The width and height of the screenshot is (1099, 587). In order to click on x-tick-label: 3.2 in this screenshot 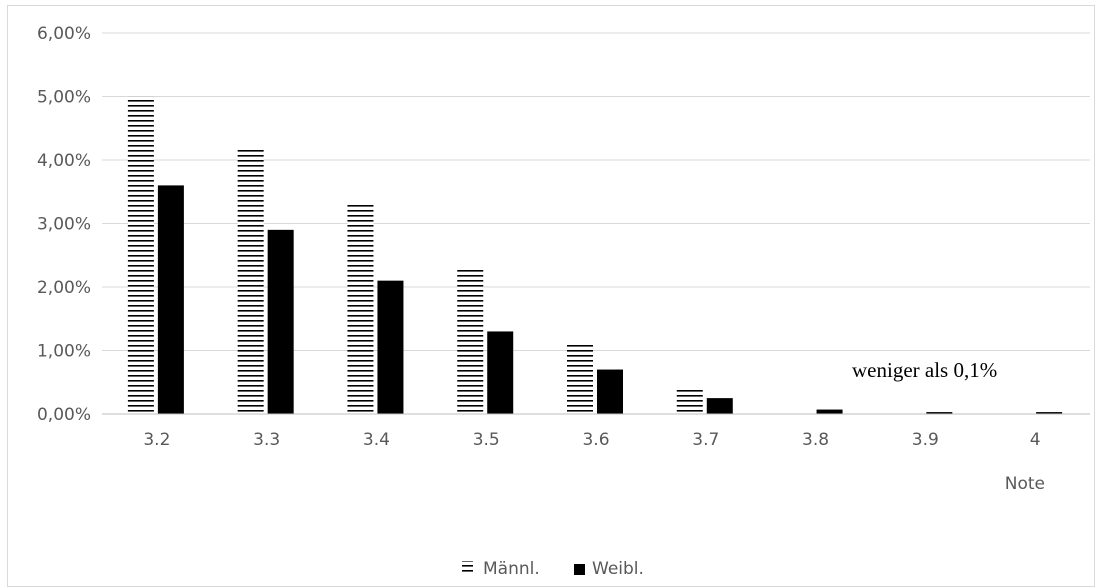, I will do `click(156, 440)`.